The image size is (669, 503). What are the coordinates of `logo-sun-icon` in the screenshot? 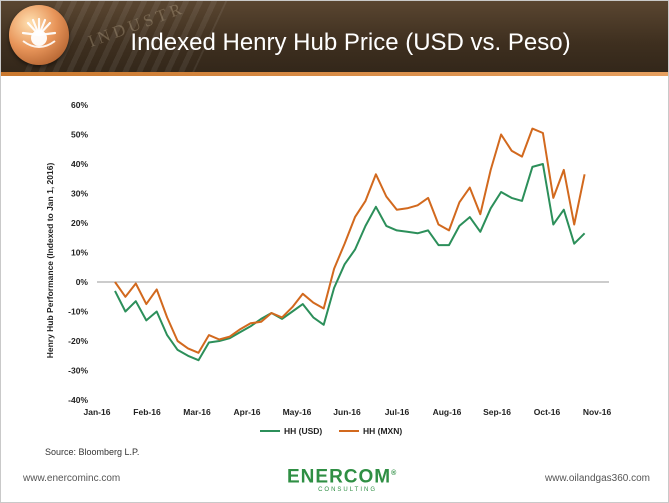 It's located at (39, 35).